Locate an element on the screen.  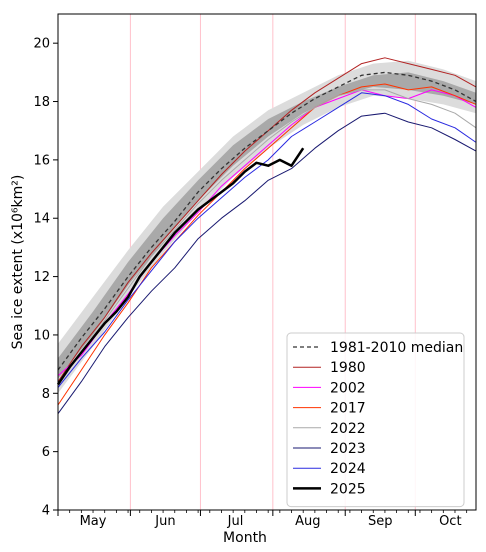
x-tick-label-sep: Sep is located at coordinates (380, 521).